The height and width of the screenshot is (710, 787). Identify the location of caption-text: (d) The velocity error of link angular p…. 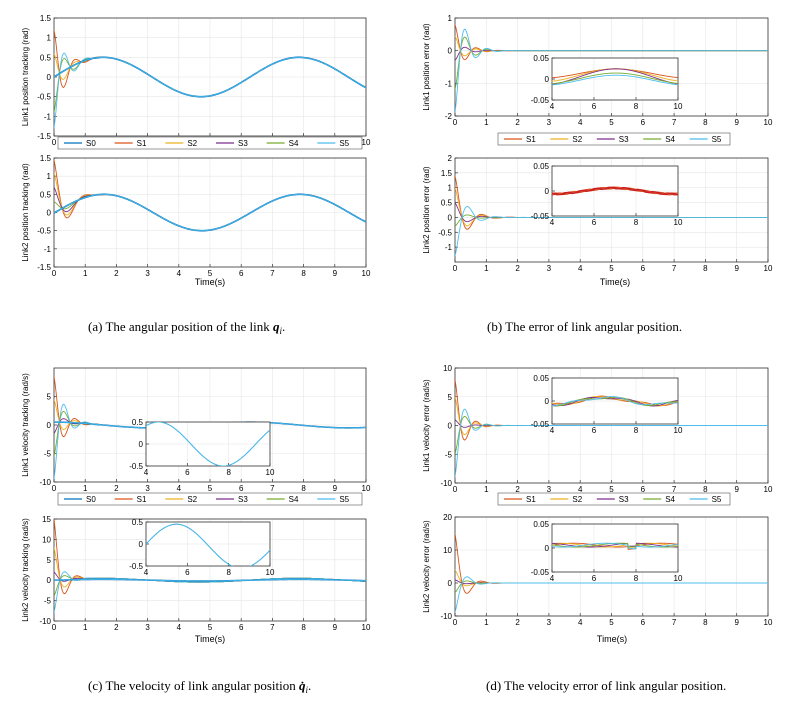
(606, 685).